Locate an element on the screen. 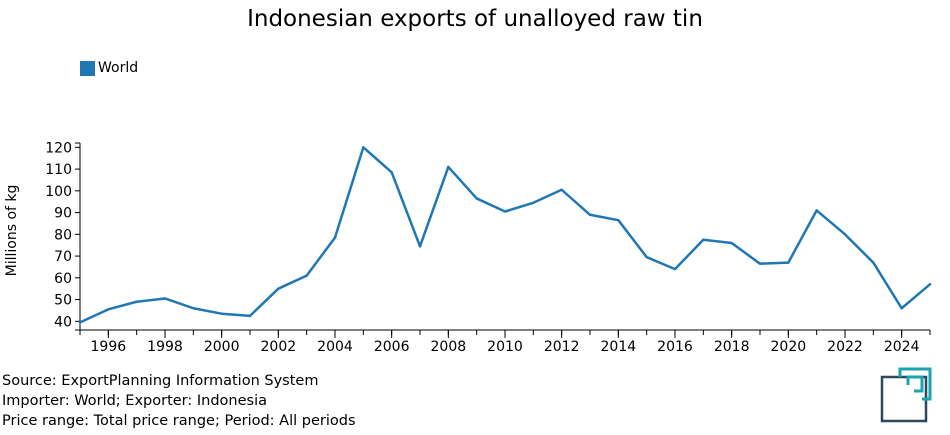 The width and height of the screenshot is (950, 435). x-tick-label: 2006 is located at coordinates (392, 347).